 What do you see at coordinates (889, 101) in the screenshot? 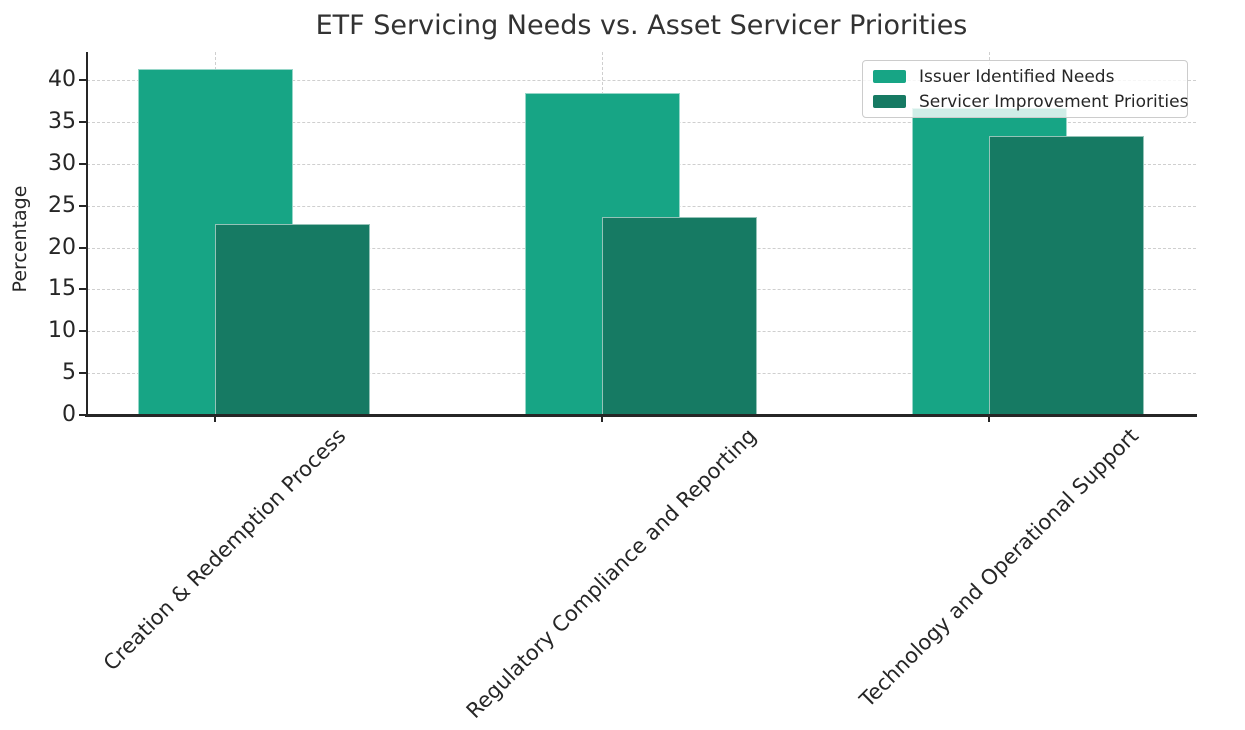
I see `legend-swatch-servicer` at bounding box center [889, 101].